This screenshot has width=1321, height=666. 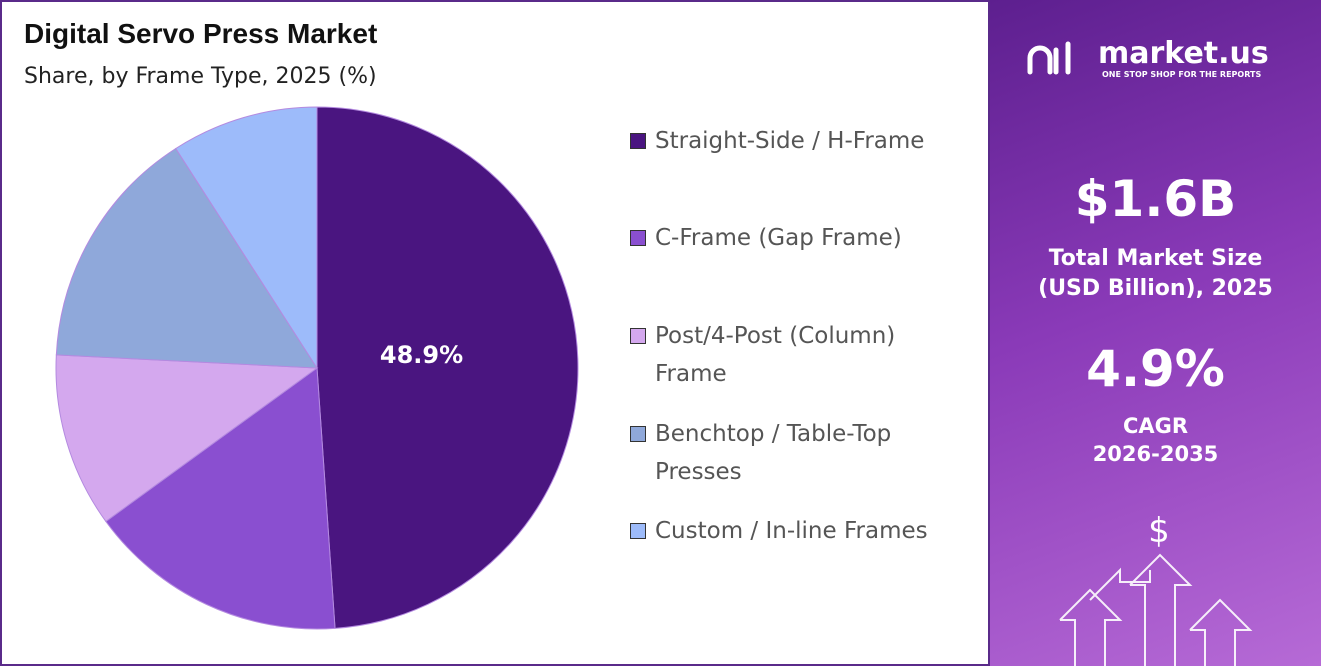 I want to click on logo-text: market.us, so click(x=1183, y=53).